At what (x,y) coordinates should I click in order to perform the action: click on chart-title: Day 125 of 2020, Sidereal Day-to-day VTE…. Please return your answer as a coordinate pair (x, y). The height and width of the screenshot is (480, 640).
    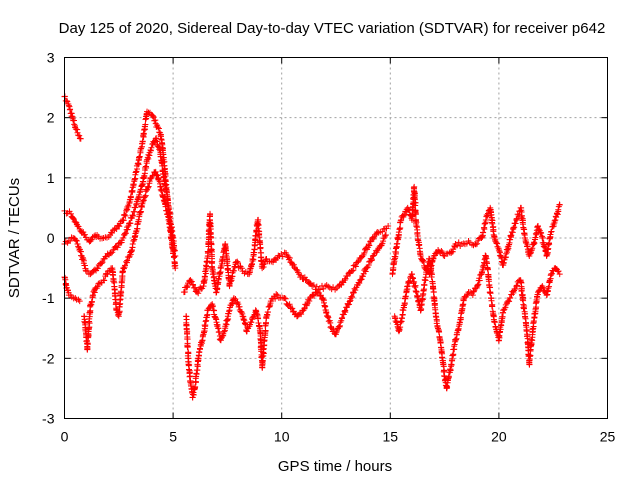
    Looking at the image, I should click on (332, 28).